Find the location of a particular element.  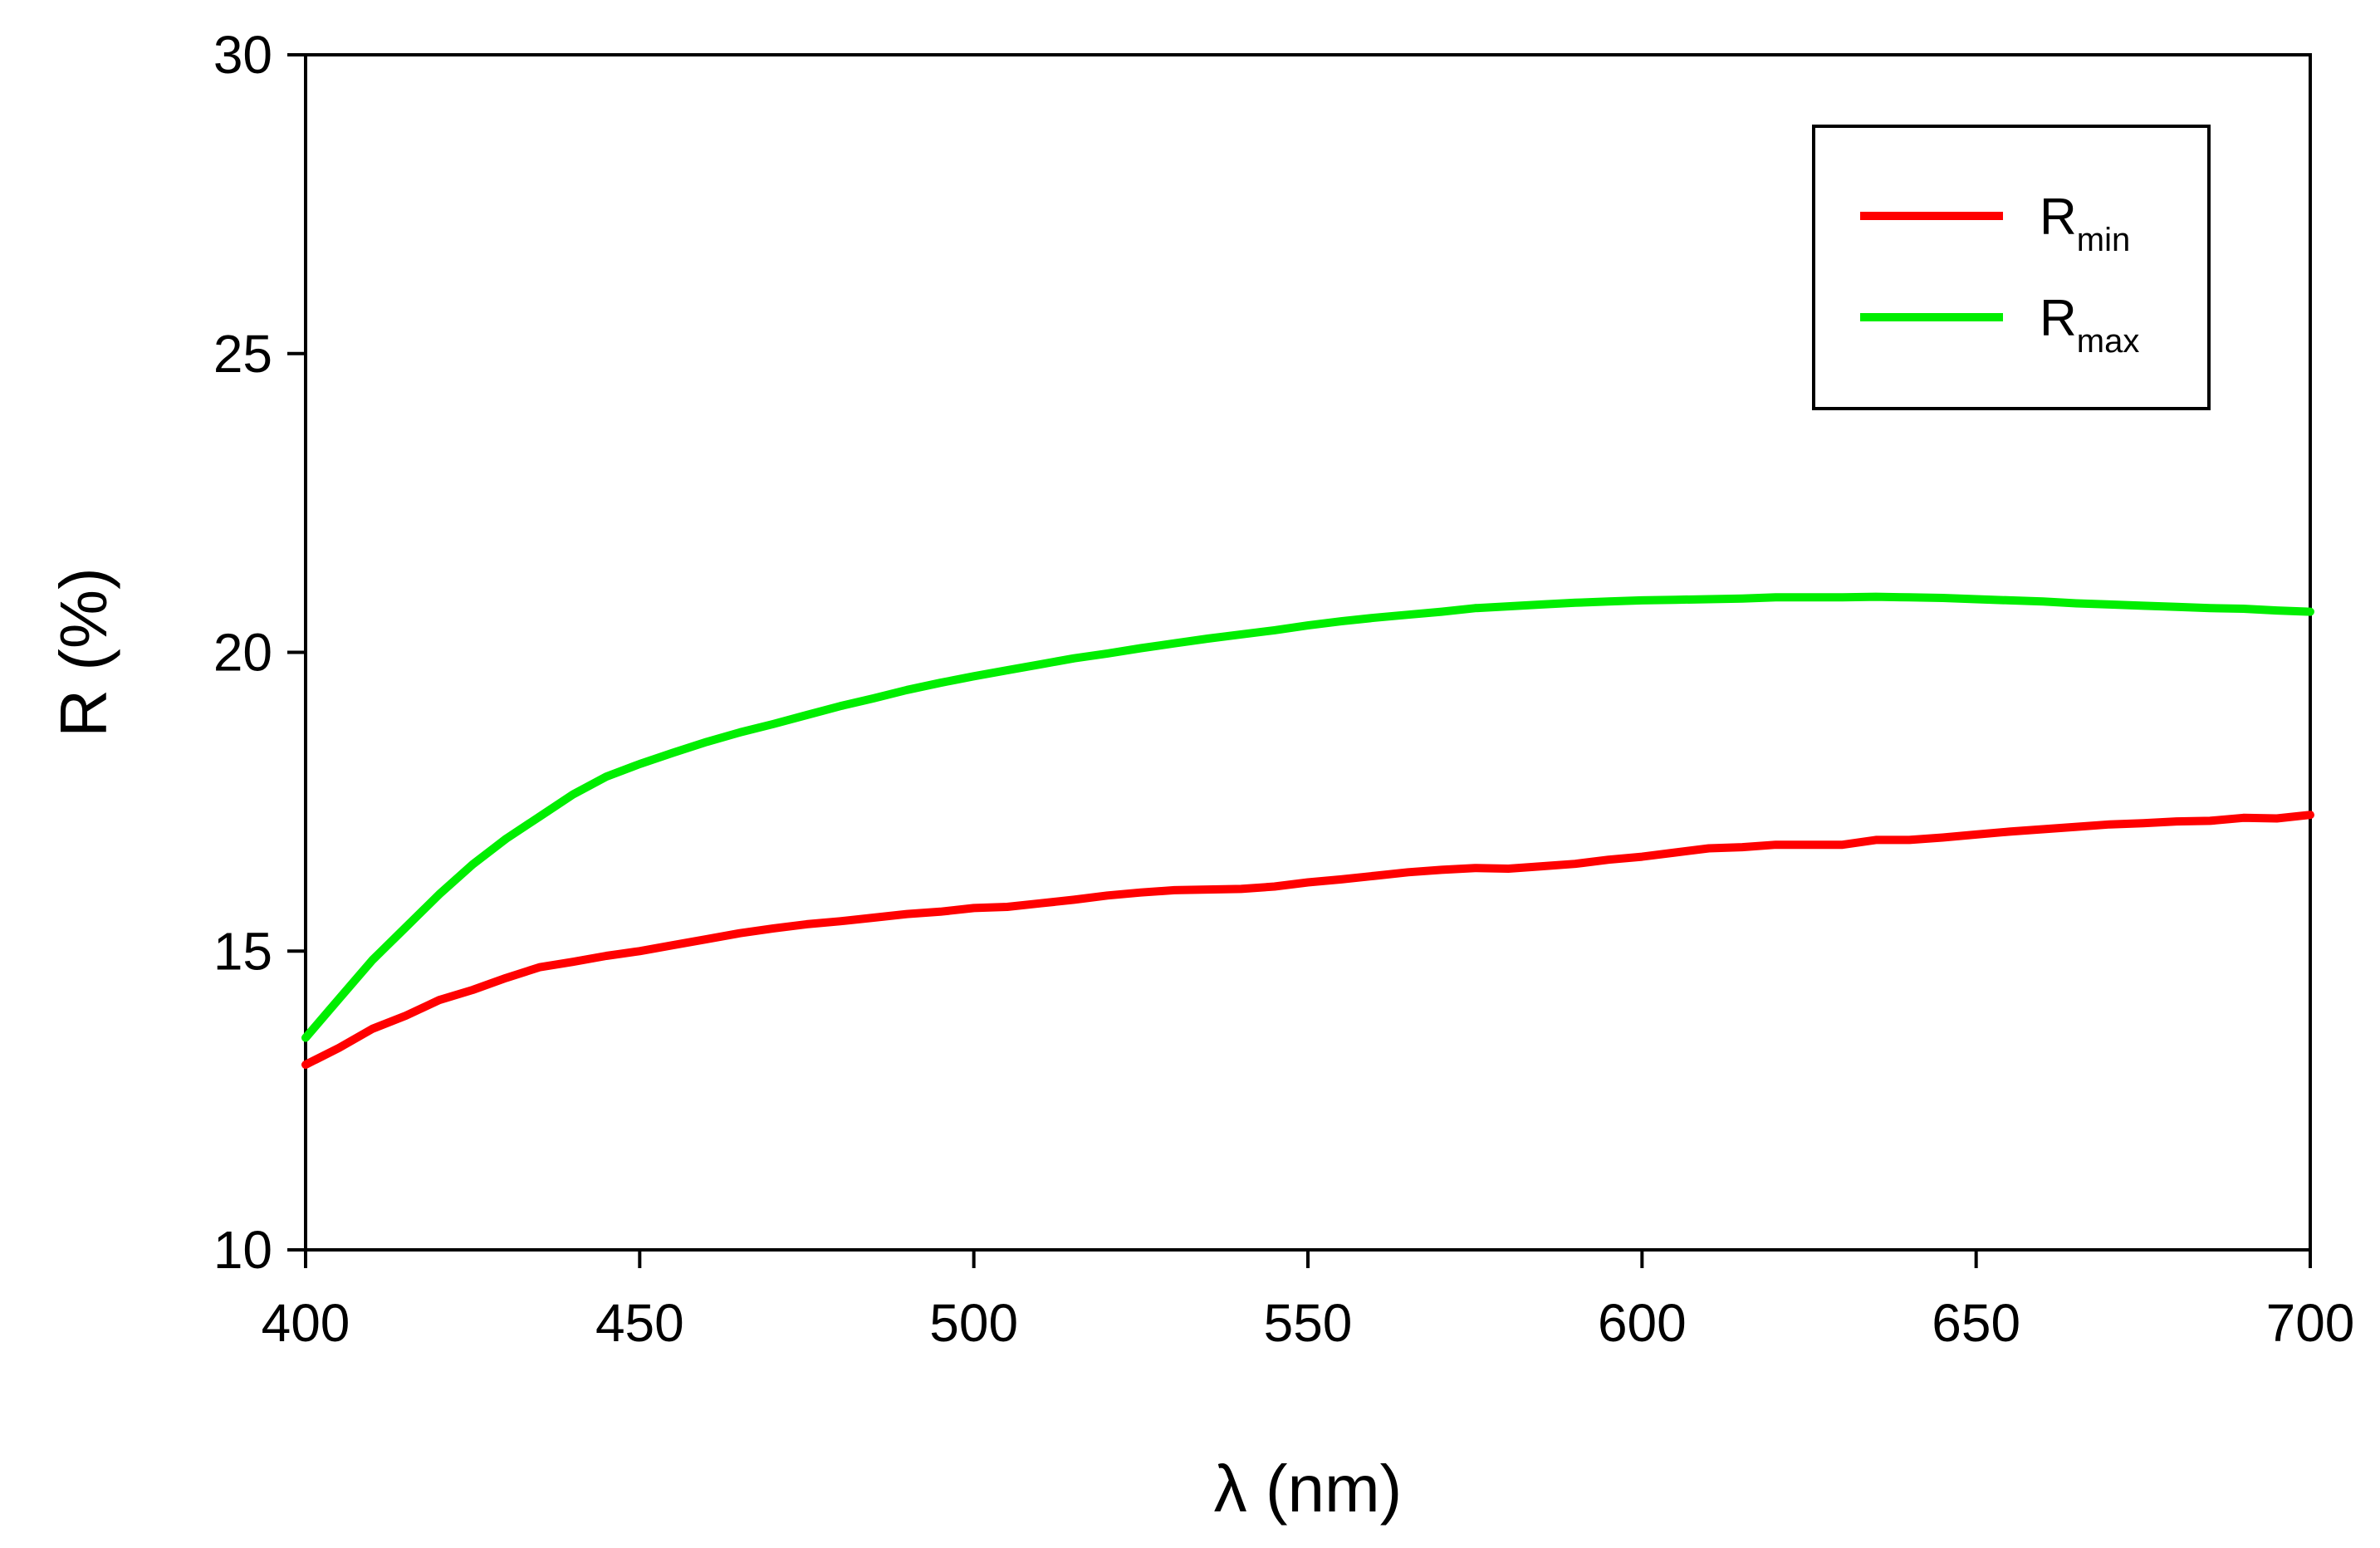

legend-box is located at coordinates (2011, 267).